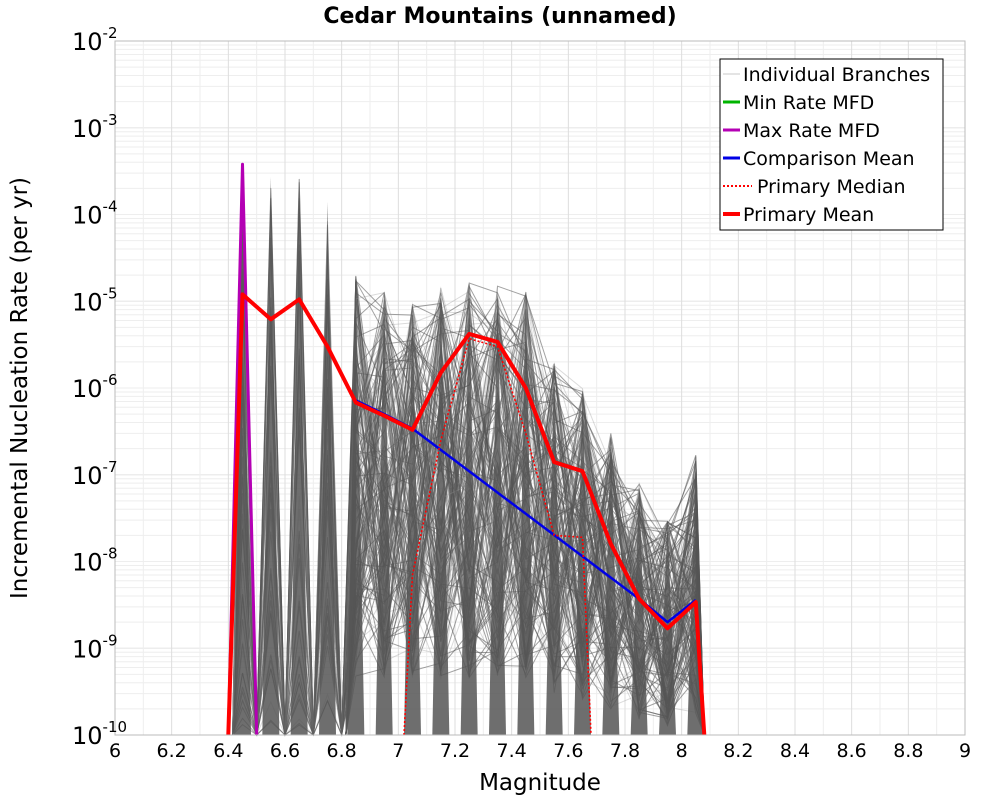 This screenshot has height=800, width=1000. I want to click on legend-label: Primary Median, so click(831, 187).